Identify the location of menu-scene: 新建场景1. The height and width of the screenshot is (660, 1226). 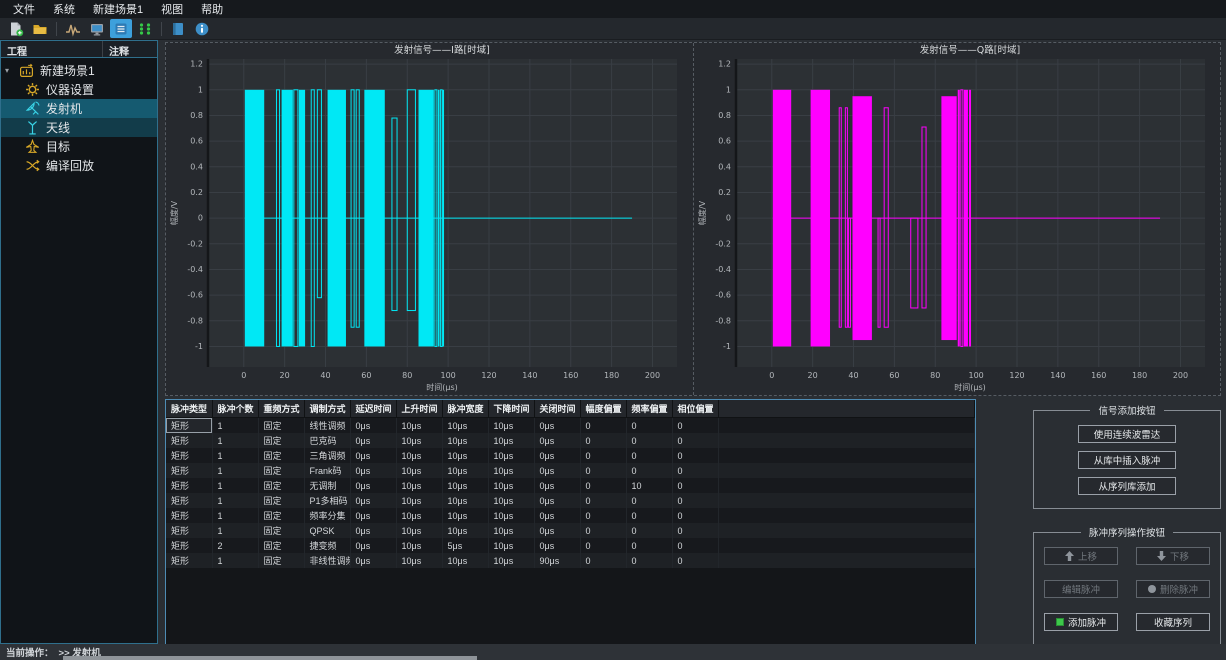
(118, 10).